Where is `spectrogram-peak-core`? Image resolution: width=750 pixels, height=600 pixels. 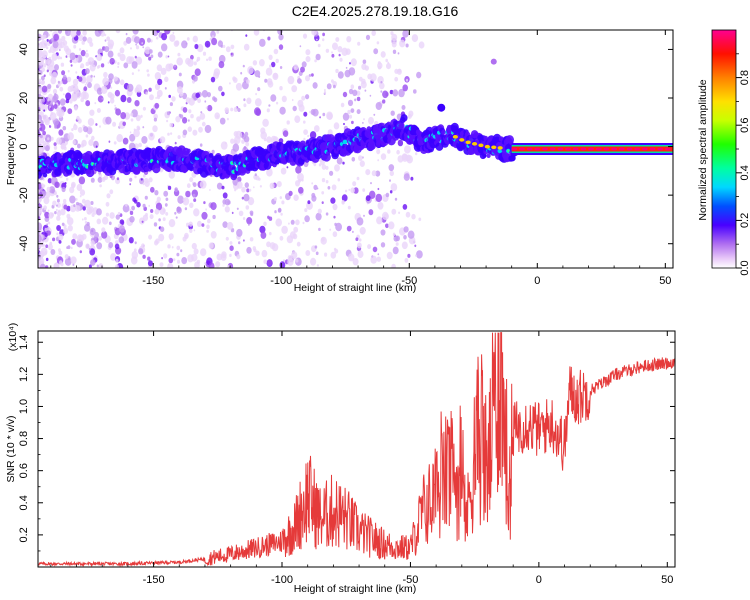 spectrogram-peak-core is located at coordinates (508, 150).